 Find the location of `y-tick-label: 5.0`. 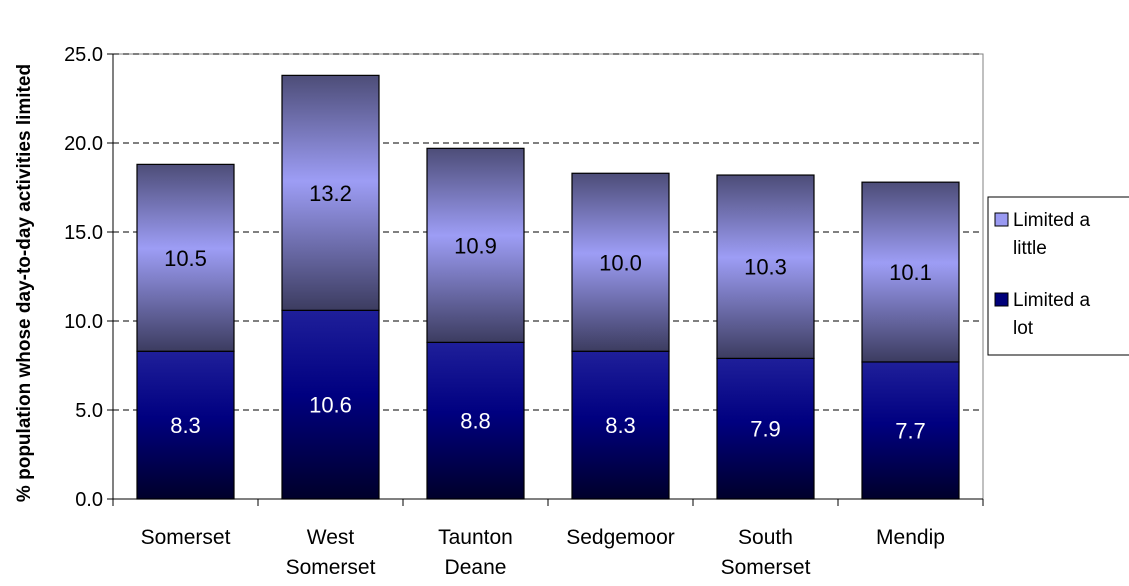

y-tick-label: 5.0 is located at coordinates (89, 411).